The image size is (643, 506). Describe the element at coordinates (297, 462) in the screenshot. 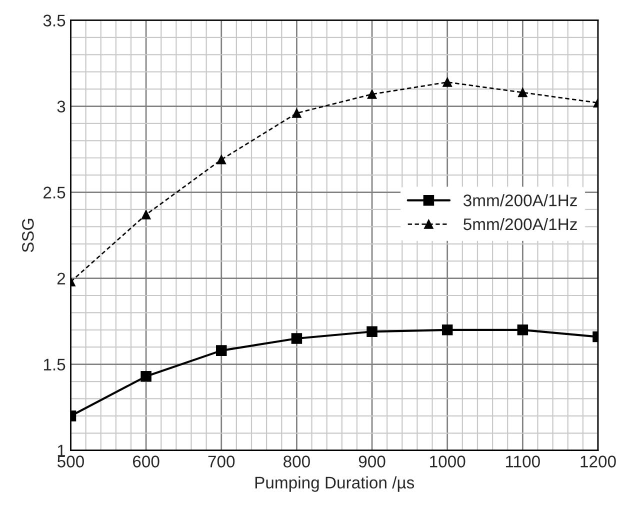

I see `x-tick-label: 800` at that location.